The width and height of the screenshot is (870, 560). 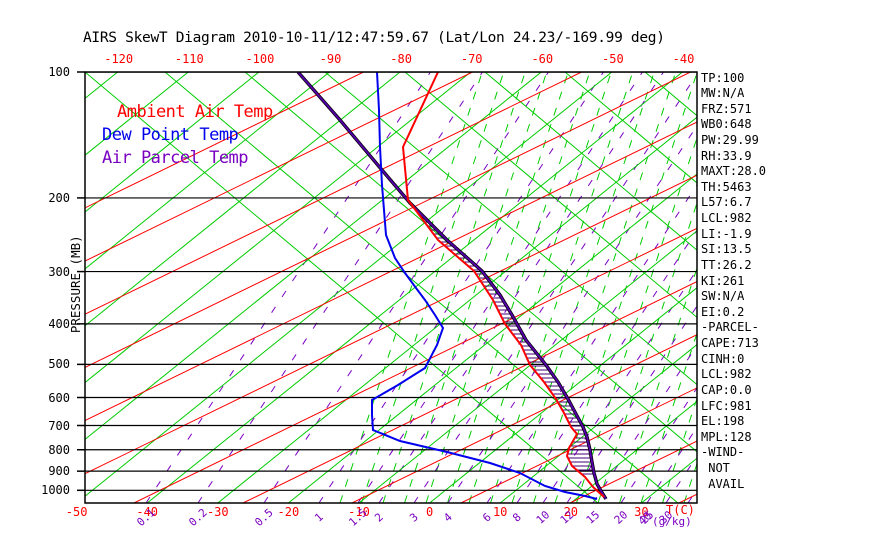 I want to click on pressure-tick-label: 200, so click(x=59, y=197).